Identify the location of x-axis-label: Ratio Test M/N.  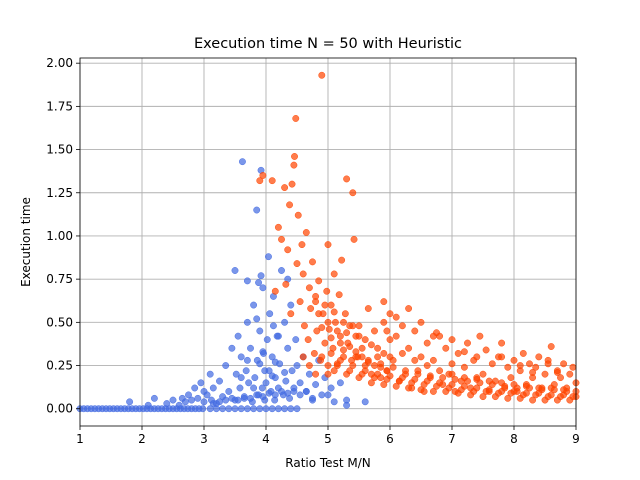
(327, 463).